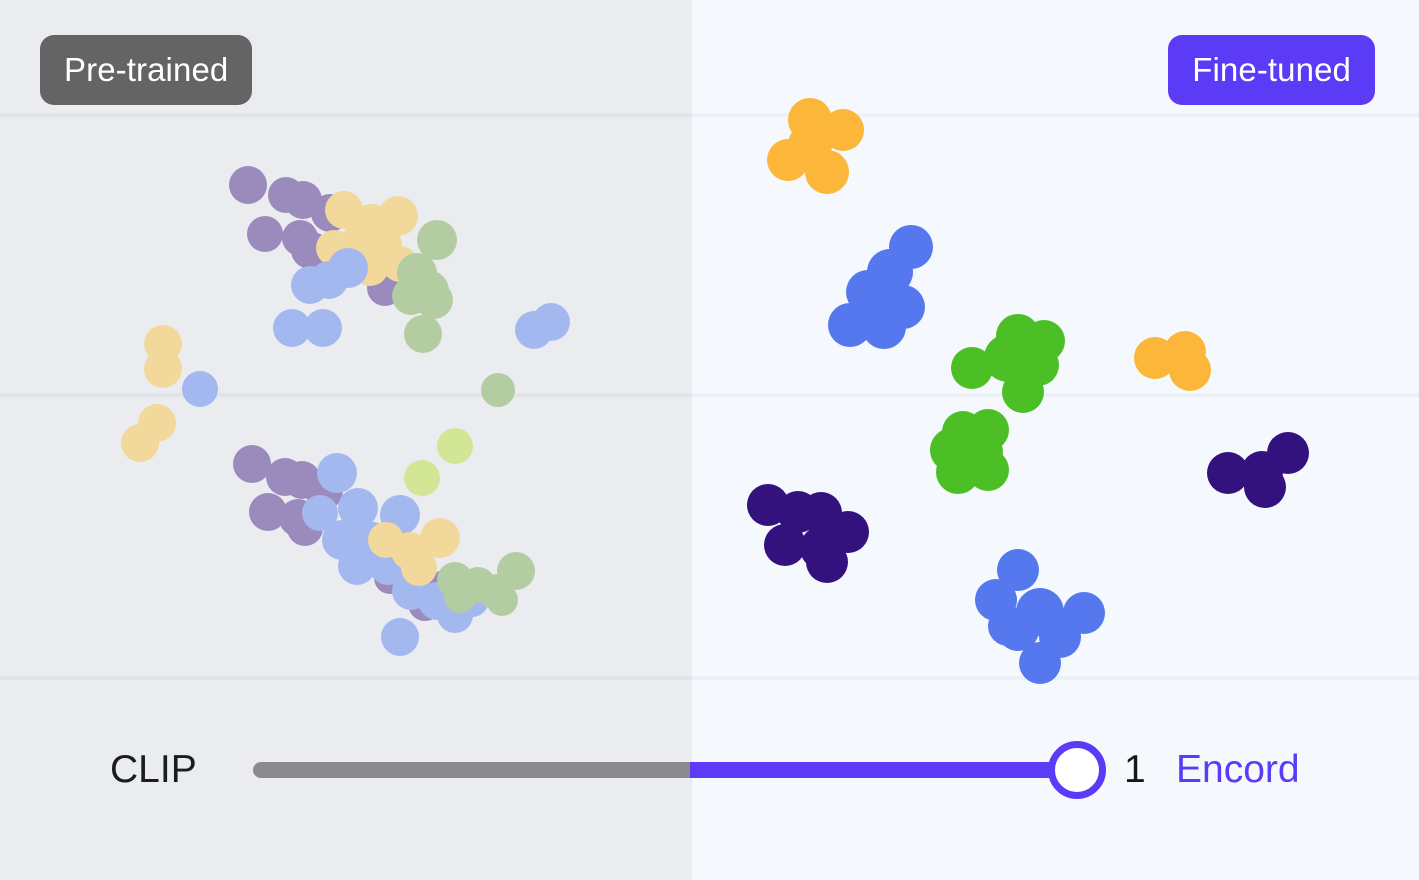 This screenshot has height=880, width=1419. What do you see at coordinates (153, 769) in the screenshot?
I see `slider-label-clip: CLIP` at bounding box center [153, 769].